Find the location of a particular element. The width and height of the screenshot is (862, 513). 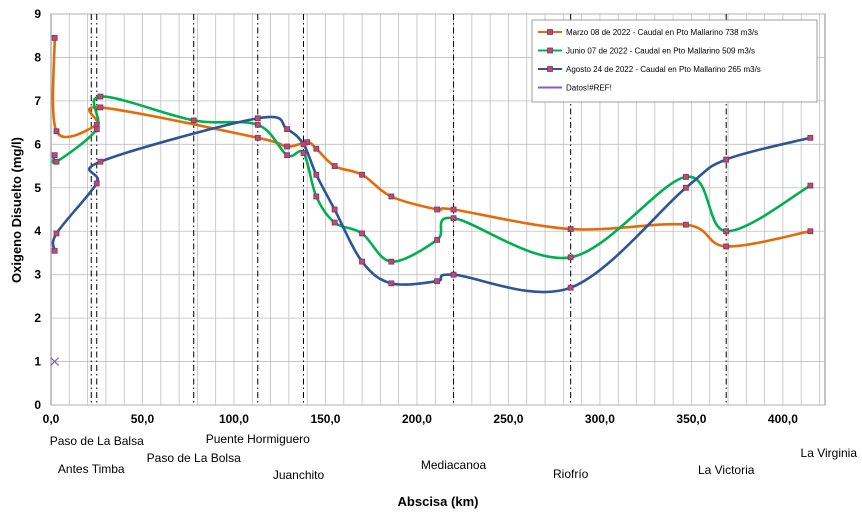

y-tick-label: 1 is located at coordinates (37, 362).